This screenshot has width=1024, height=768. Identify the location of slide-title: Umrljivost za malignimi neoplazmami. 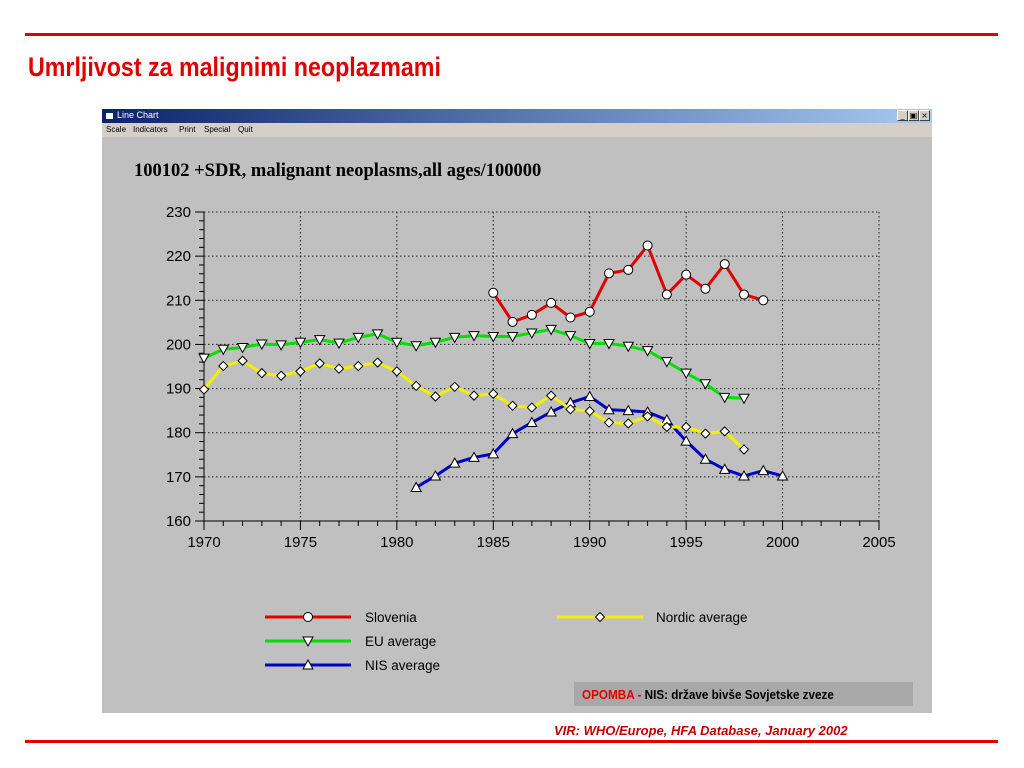
(234, 67).